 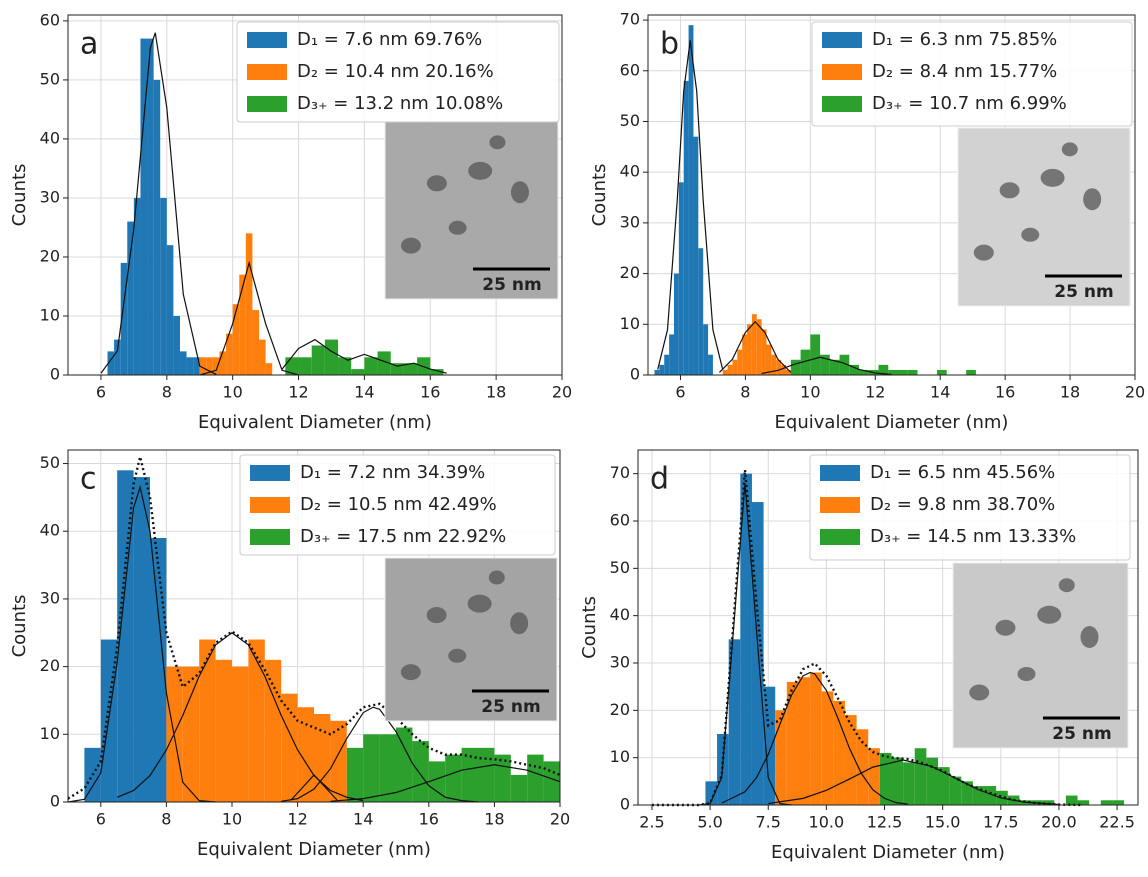 What do you see at coordinates (315, 422) in the screenshot?
I see `x-axis-label: Equivalent Diameter (nm)` at bounding box center [315, 422].